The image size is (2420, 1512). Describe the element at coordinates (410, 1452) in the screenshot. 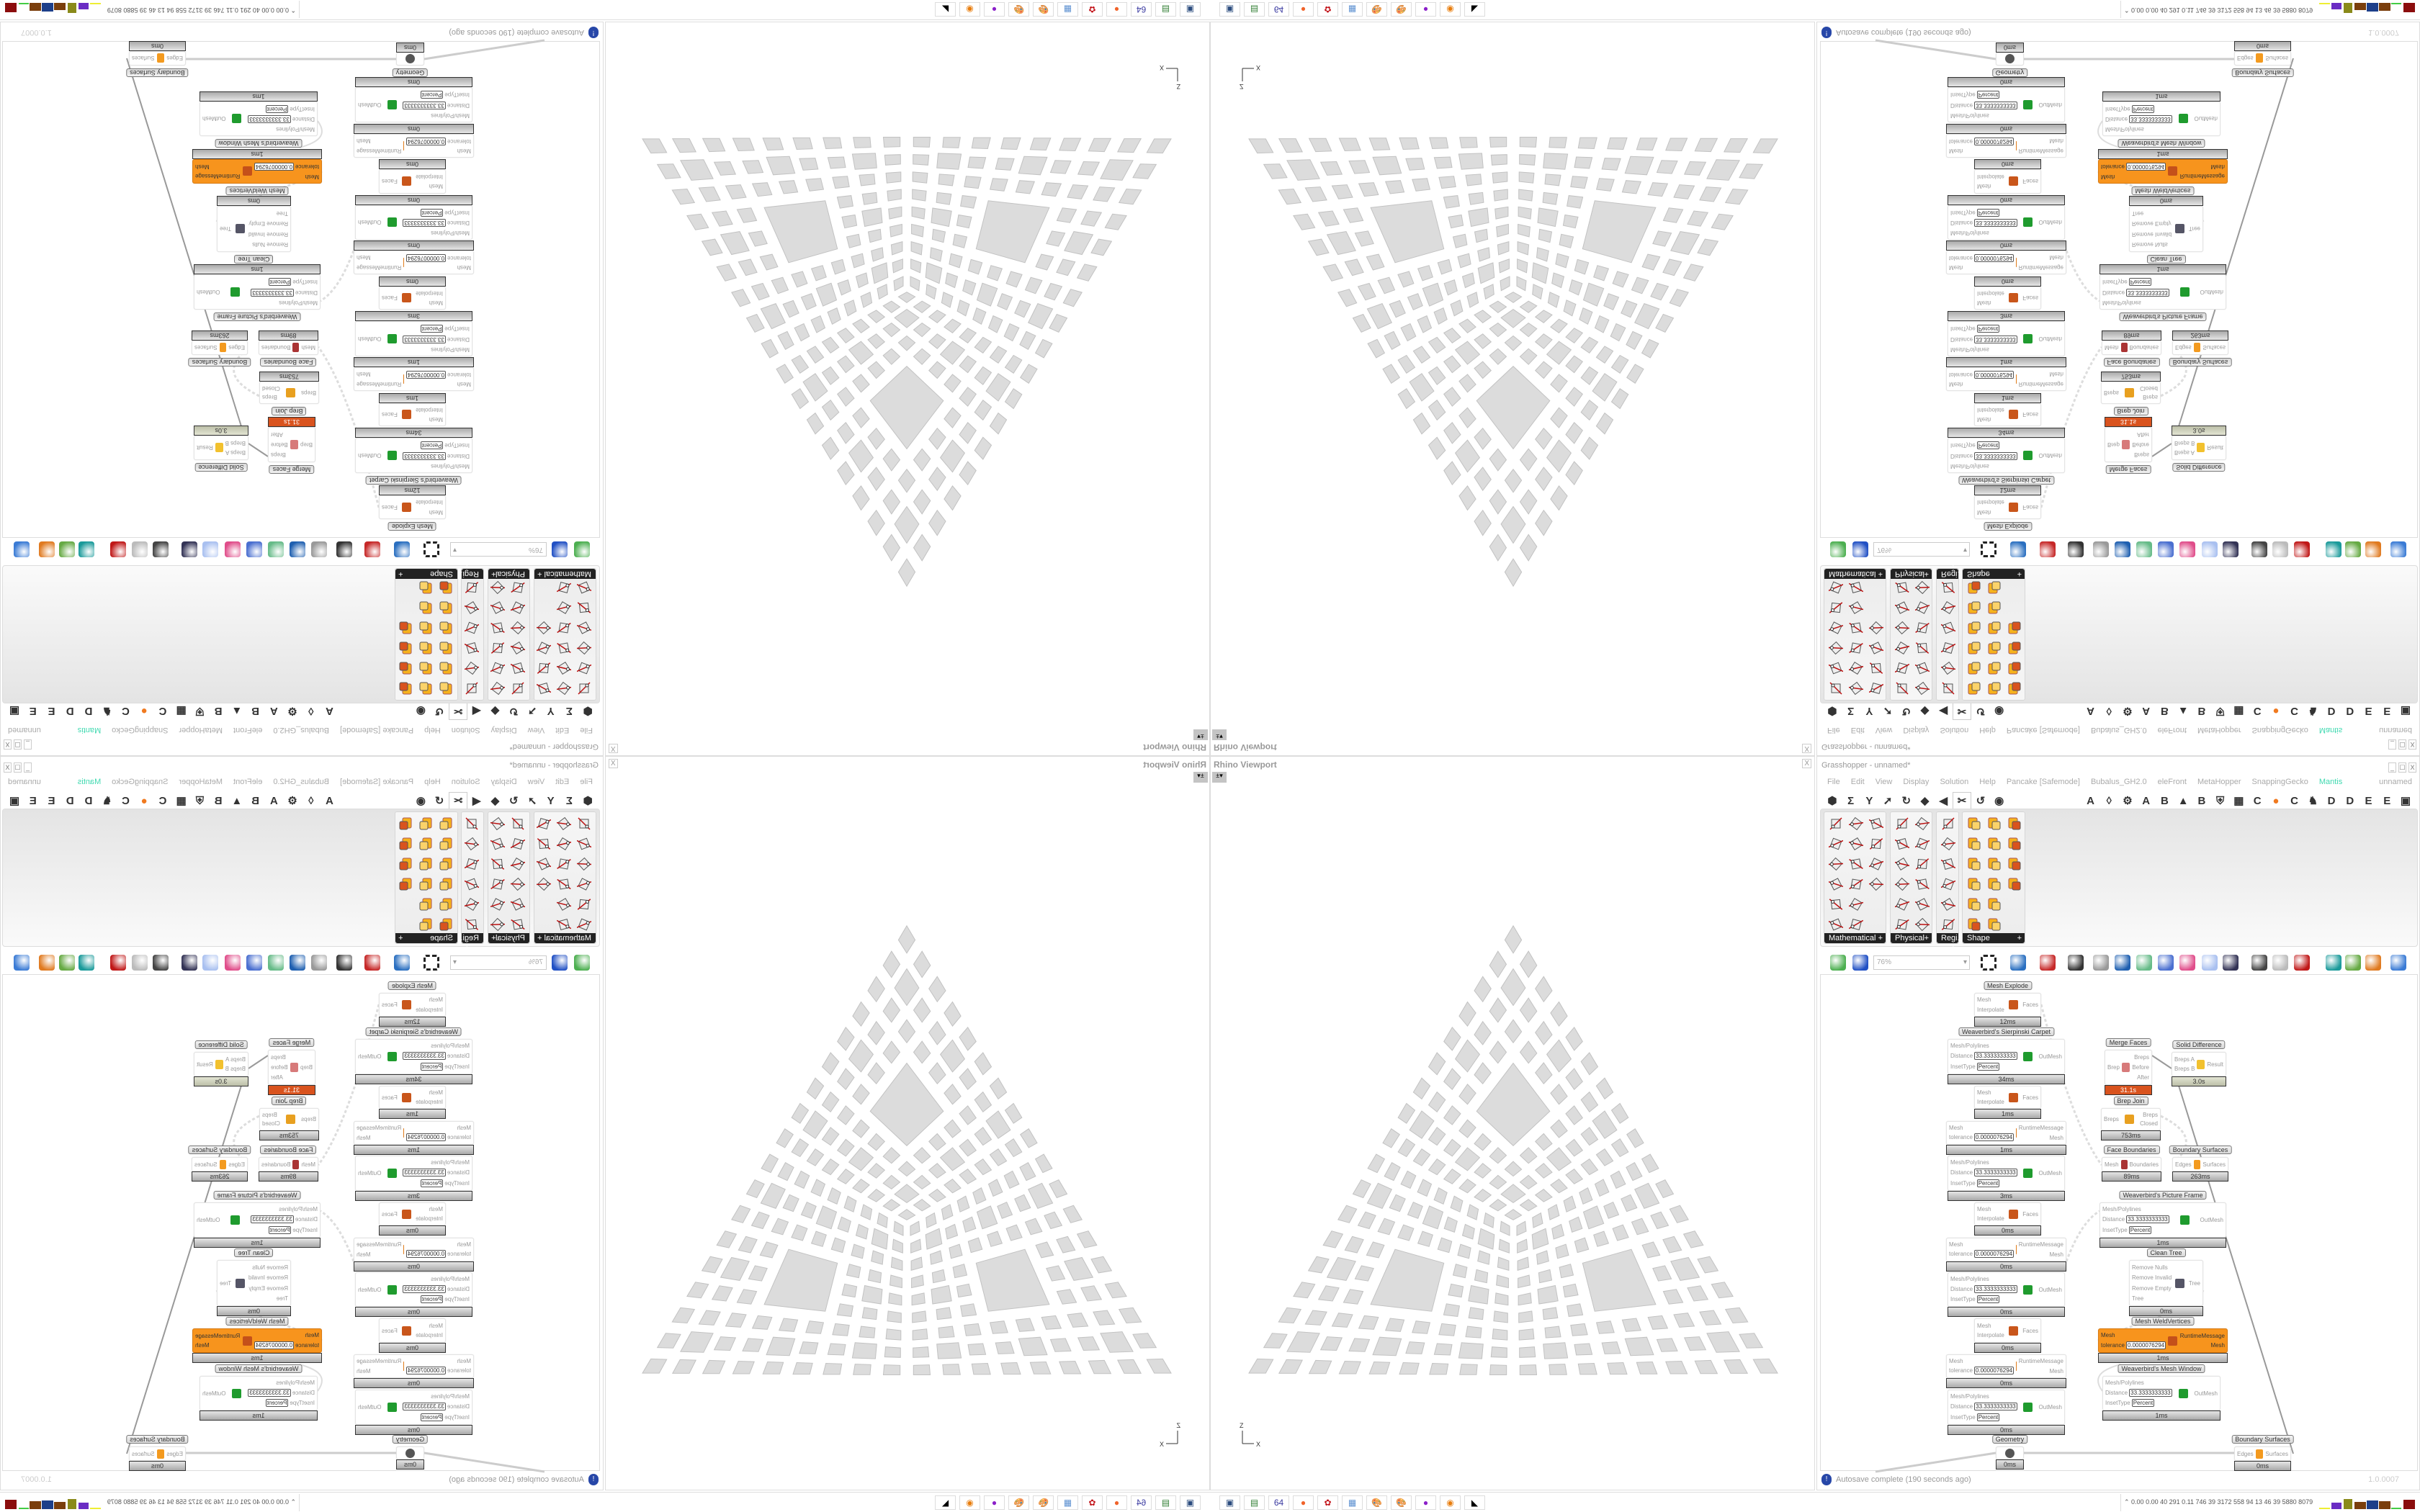

I see `gh-component: Geometry 0ms` at that location.